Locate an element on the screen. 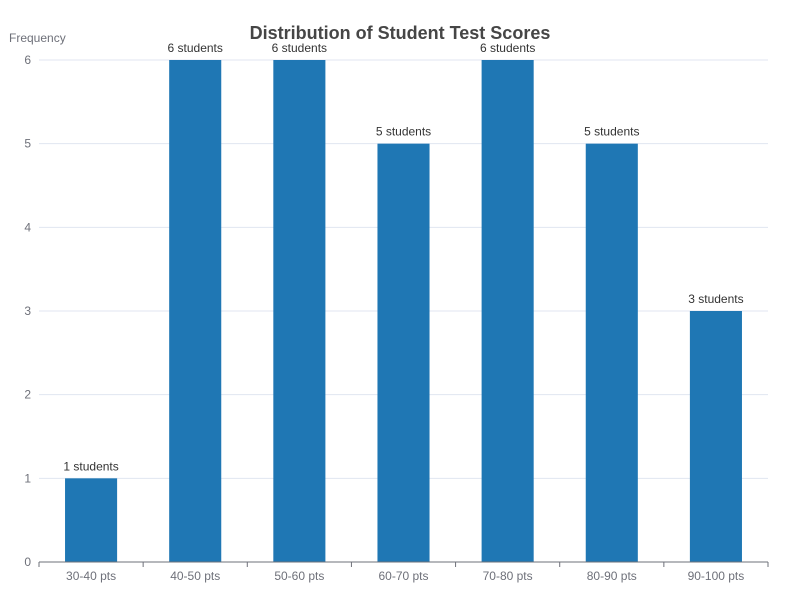 Image resolution: width=800 pixels, height=600 pixels. bar-data-label: 1 students is located at coordinates (90, 466).